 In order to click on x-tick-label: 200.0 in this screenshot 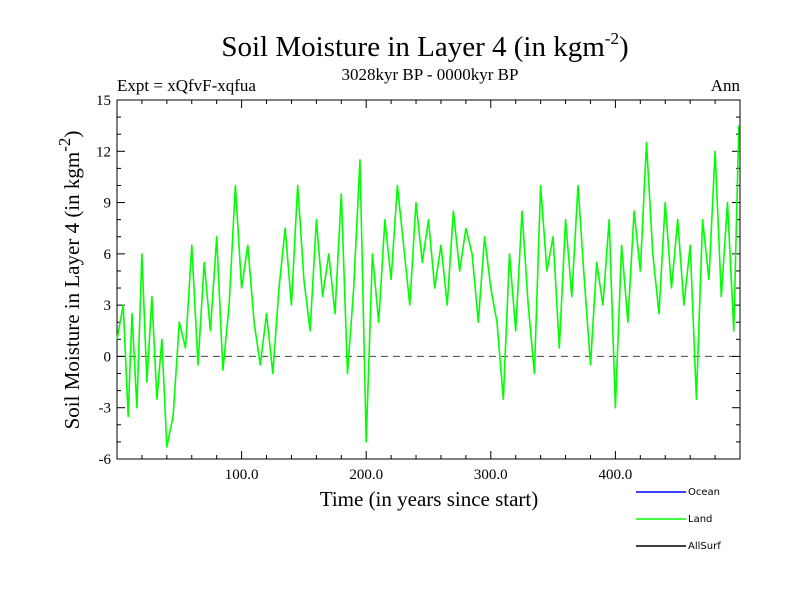, I will do `click(366, 475)`.